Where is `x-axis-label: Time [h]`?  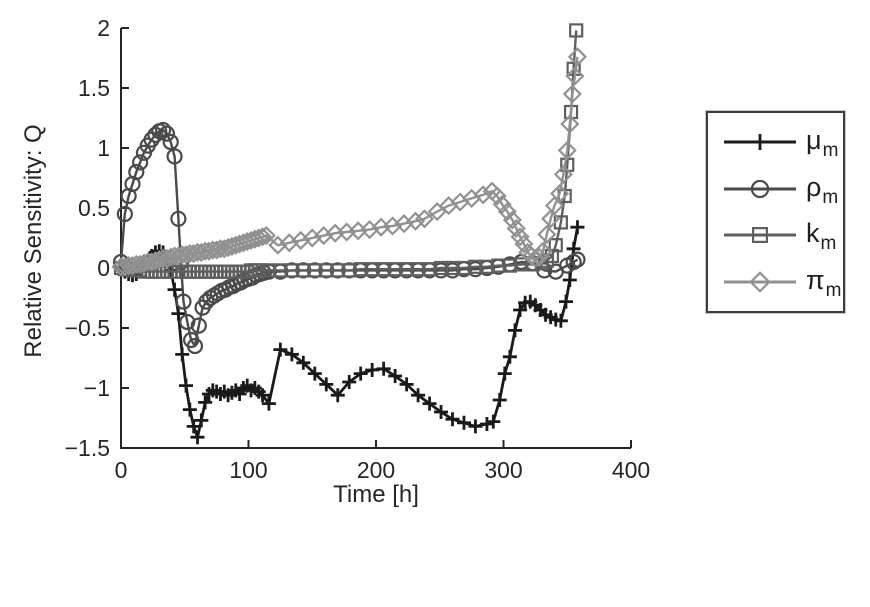 x-axis-label: Time [h] is located at coordinates (376, 494).